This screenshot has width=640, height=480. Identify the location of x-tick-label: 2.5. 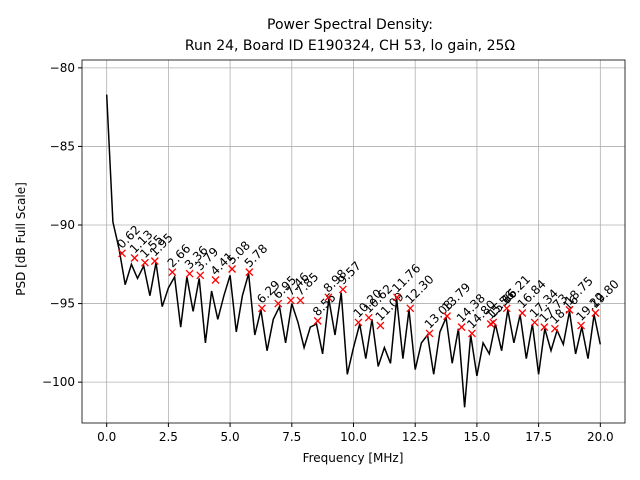
(168, 437).